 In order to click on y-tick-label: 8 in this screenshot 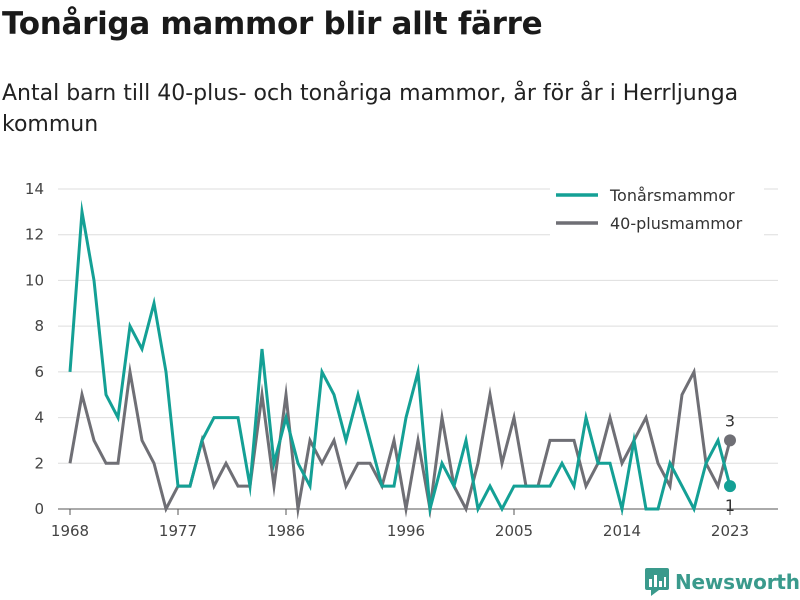, I will do `click(39, 326)`.